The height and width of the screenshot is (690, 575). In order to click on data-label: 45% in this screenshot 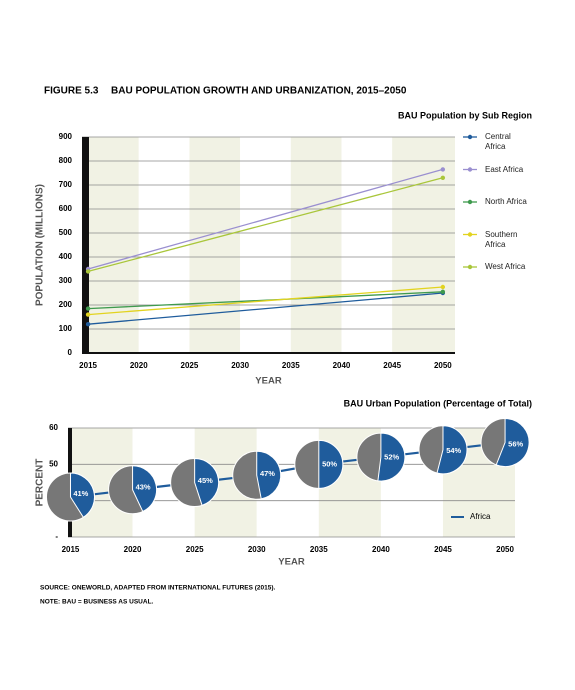, I will do `click(205, 480)`.